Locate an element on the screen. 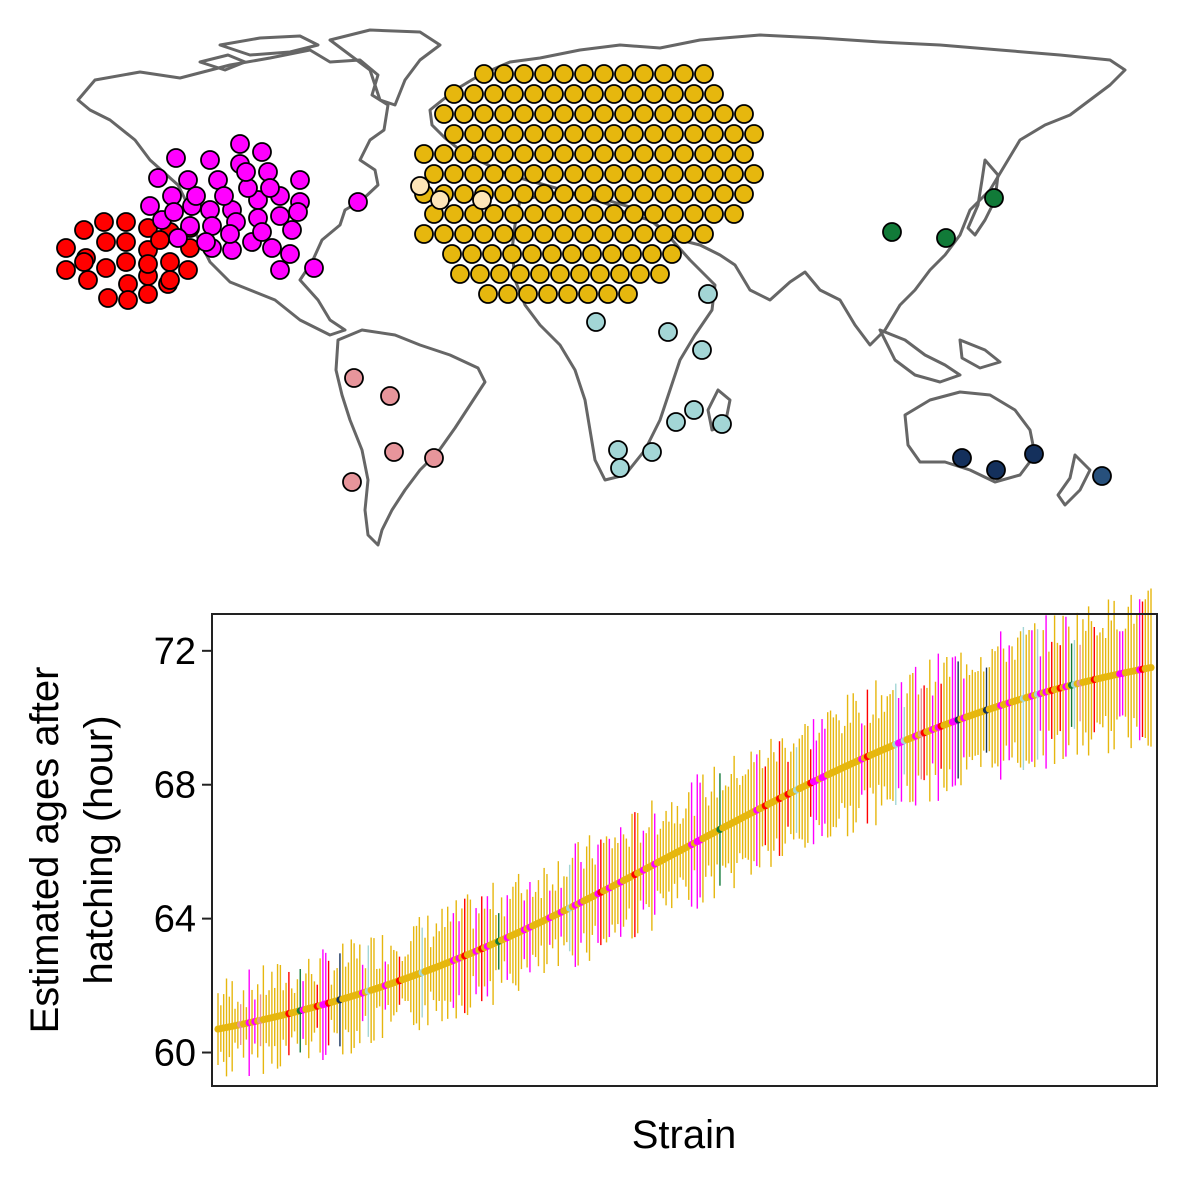 This screenshot has height=1181, width=1181. map-marker-pink is located at coordinates (390, 396).